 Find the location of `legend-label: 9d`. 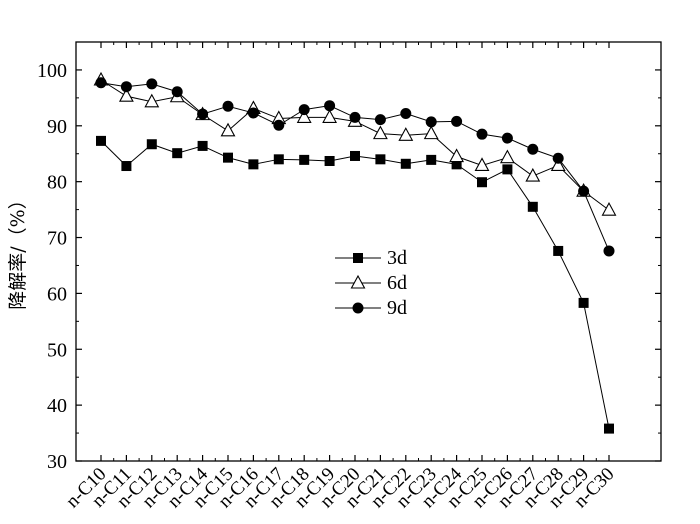

legend-label: 9d is located at coordinates (397, 308).